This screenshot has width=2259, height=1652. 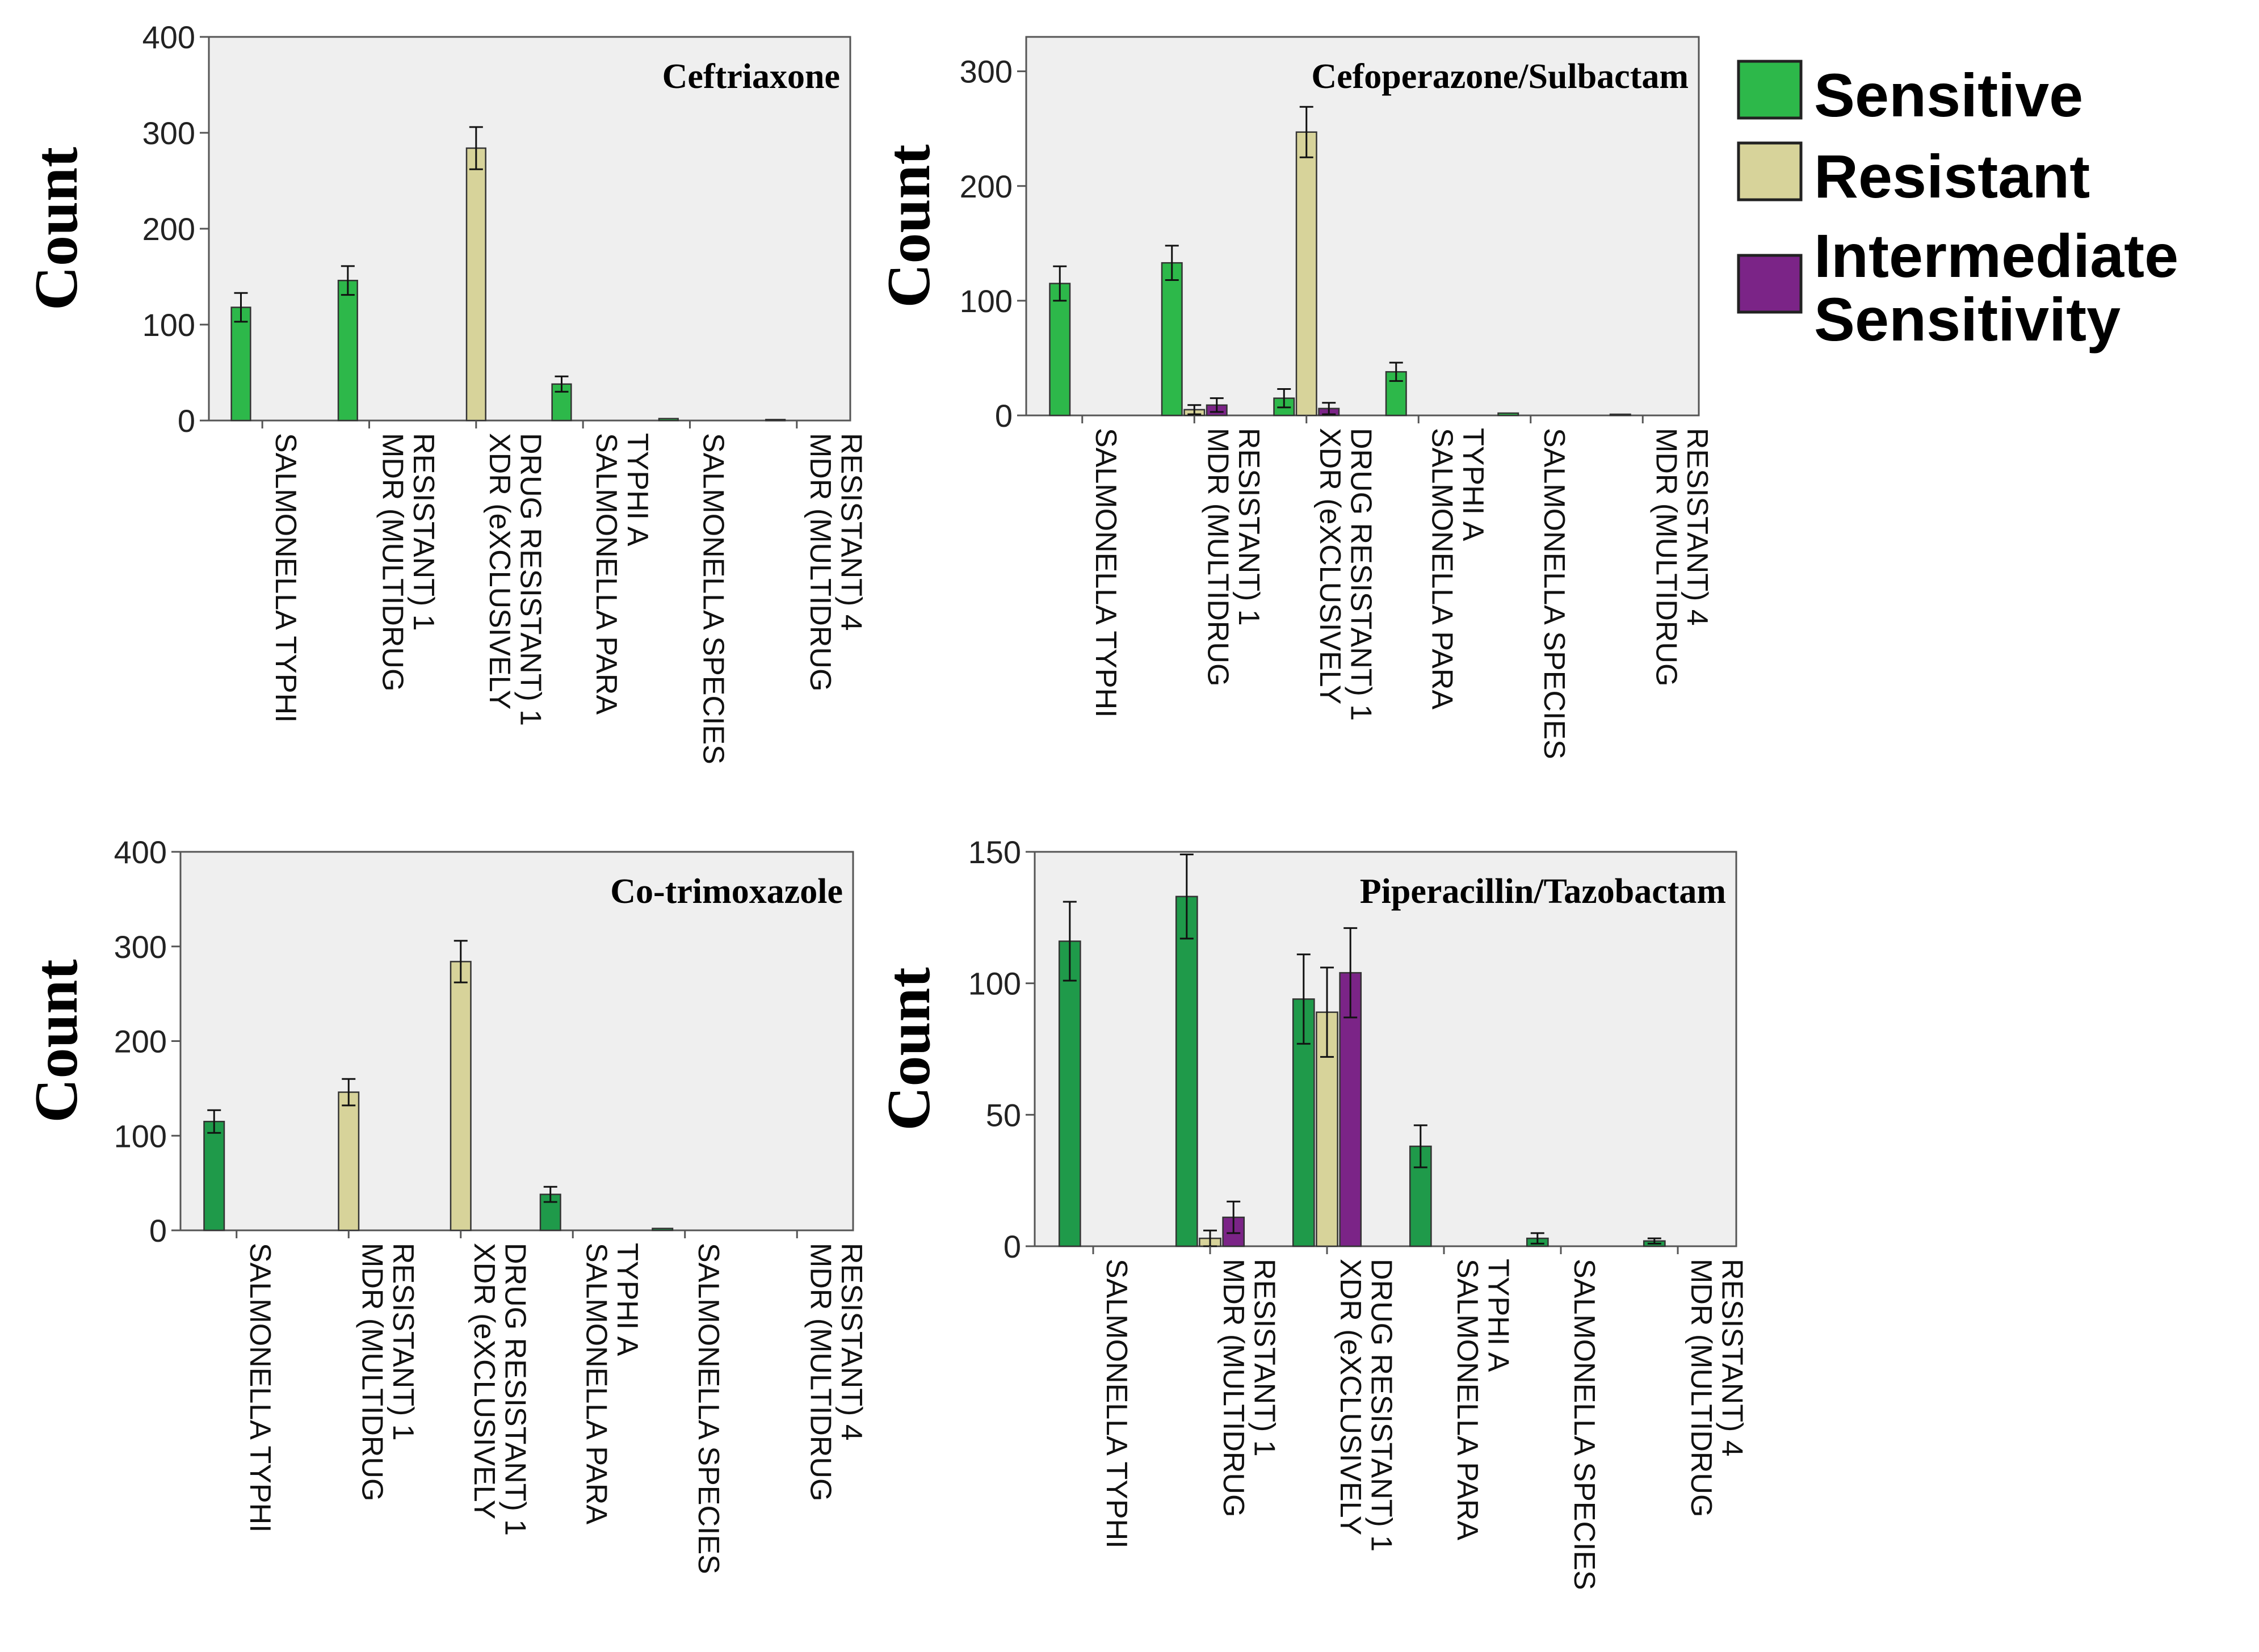 I want to click on legend-label: Sensitive, so click(x=1948, y=95).